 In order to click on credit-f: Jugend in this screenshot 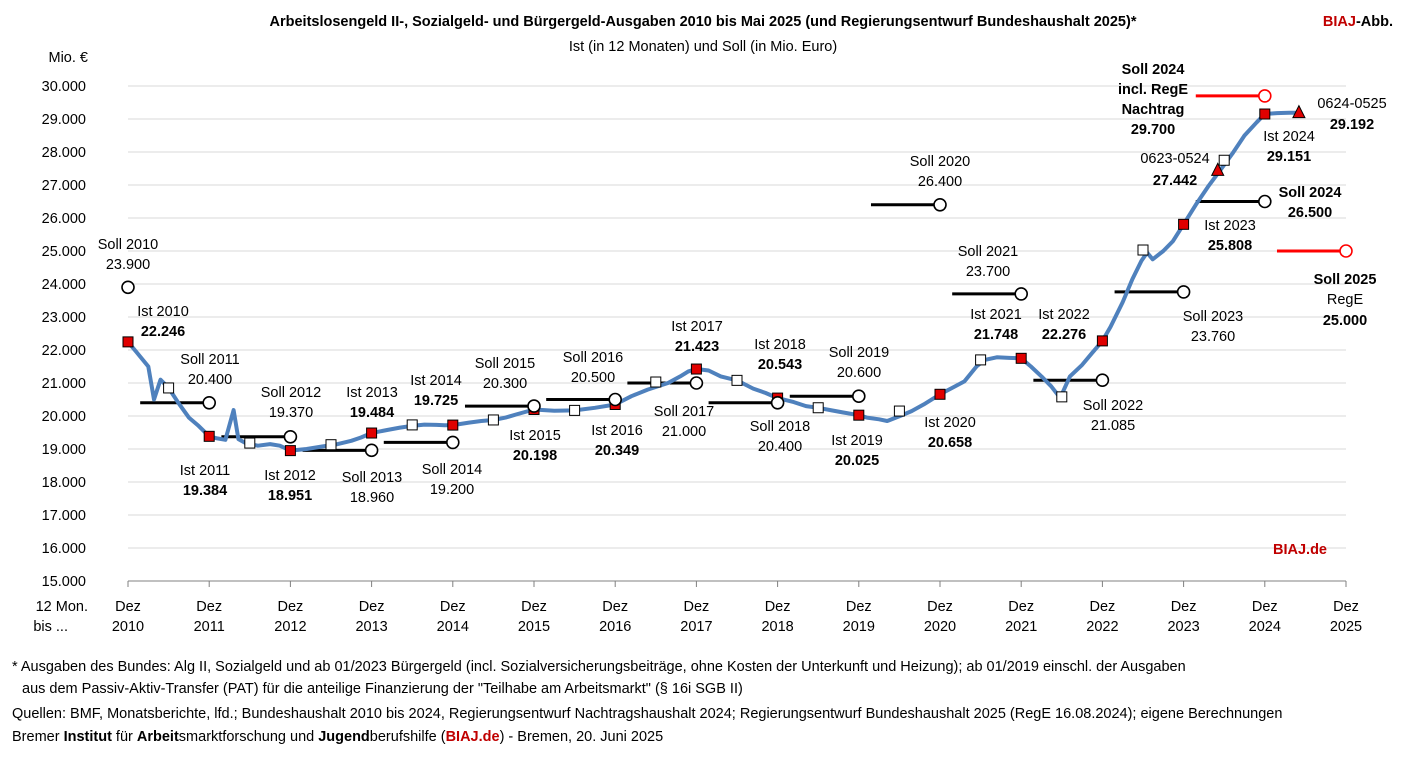, I will do `click(344, 737)`.